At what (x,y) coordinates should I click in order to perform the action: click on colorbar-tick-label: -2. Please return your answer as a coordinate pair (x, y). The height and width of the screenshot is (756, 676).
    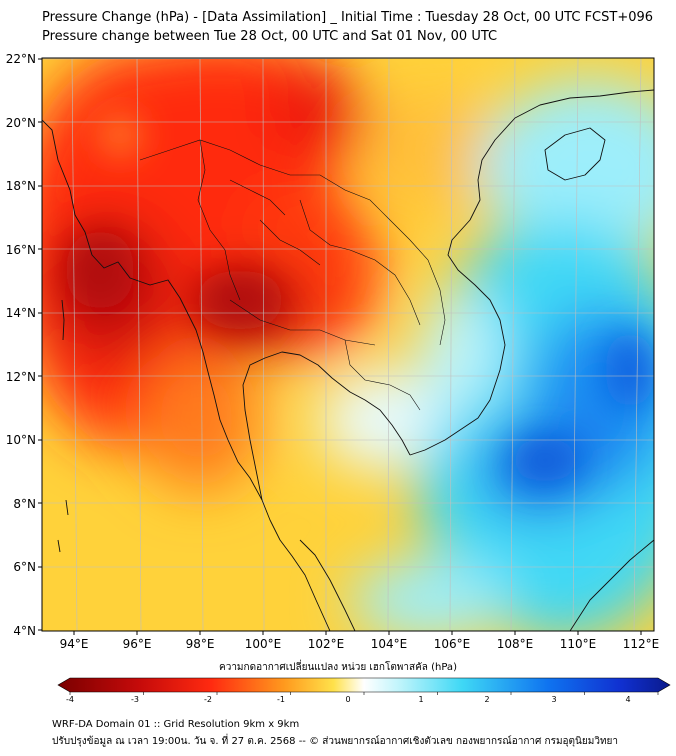
    Looking at the image, I should click on (208, 699).